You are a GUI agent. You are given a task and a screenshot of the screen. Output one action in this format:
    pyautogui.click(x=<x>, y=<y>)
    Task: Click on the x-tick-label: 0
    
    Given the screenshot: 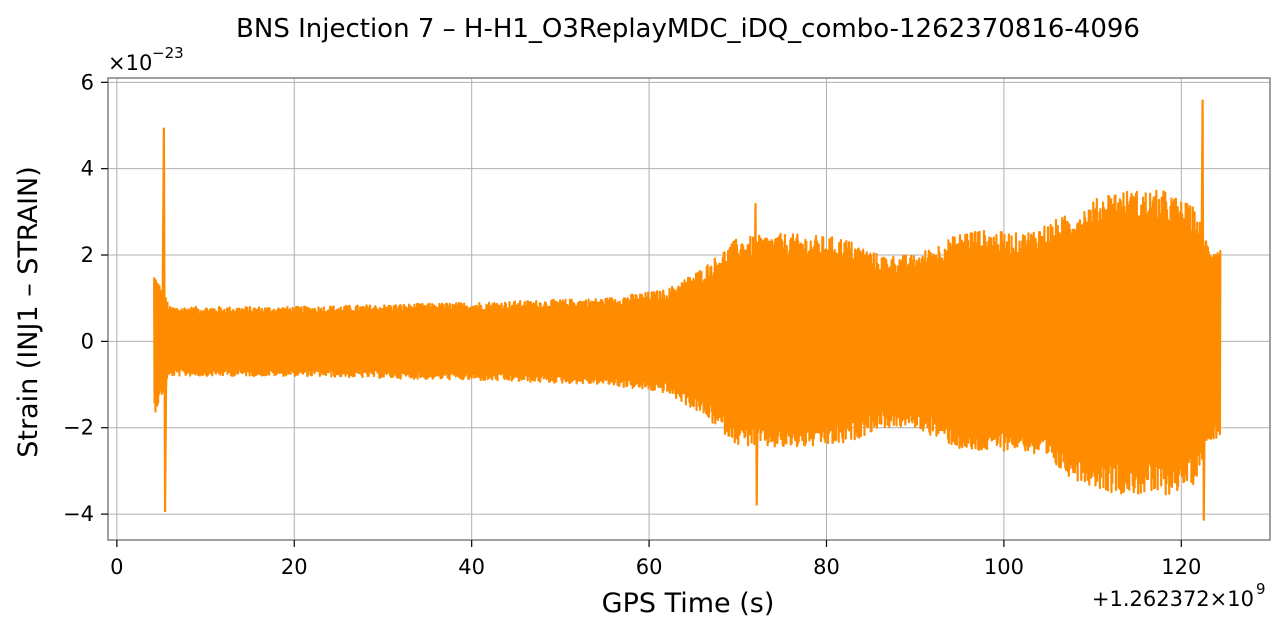 What is the action you would take?
    pyautogui.click(x=116, y=567)
    